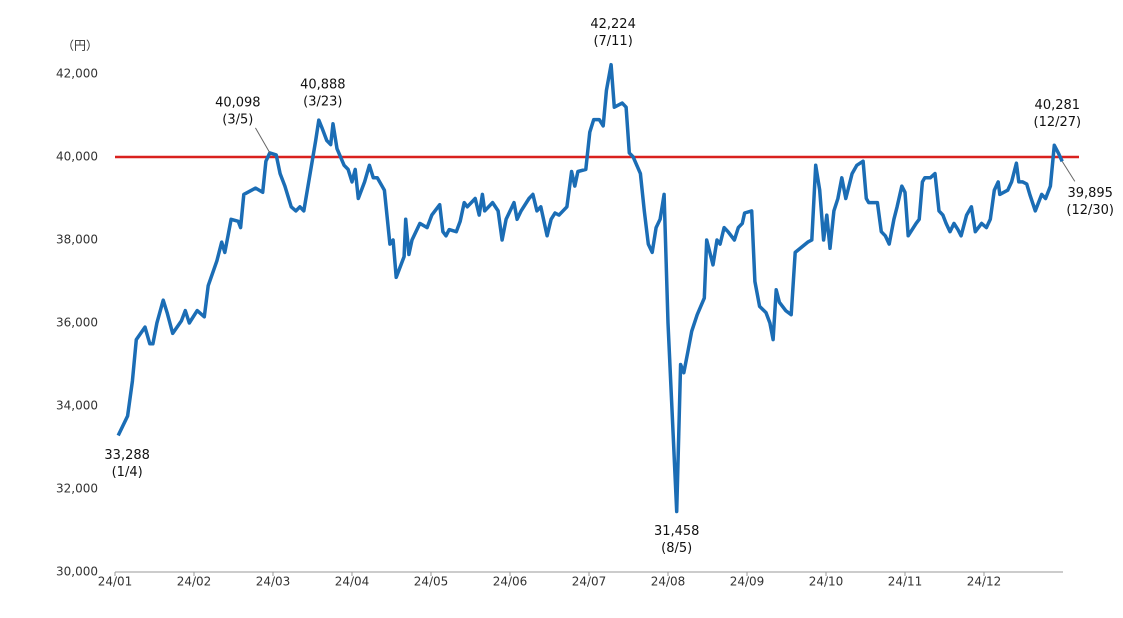 The height and width of the screenshot is (618, 1123). What do you see at coordinates (589, 582) in the screenshot?
I see `x-tick-label: 24/07` at bounding box center [589, 582].